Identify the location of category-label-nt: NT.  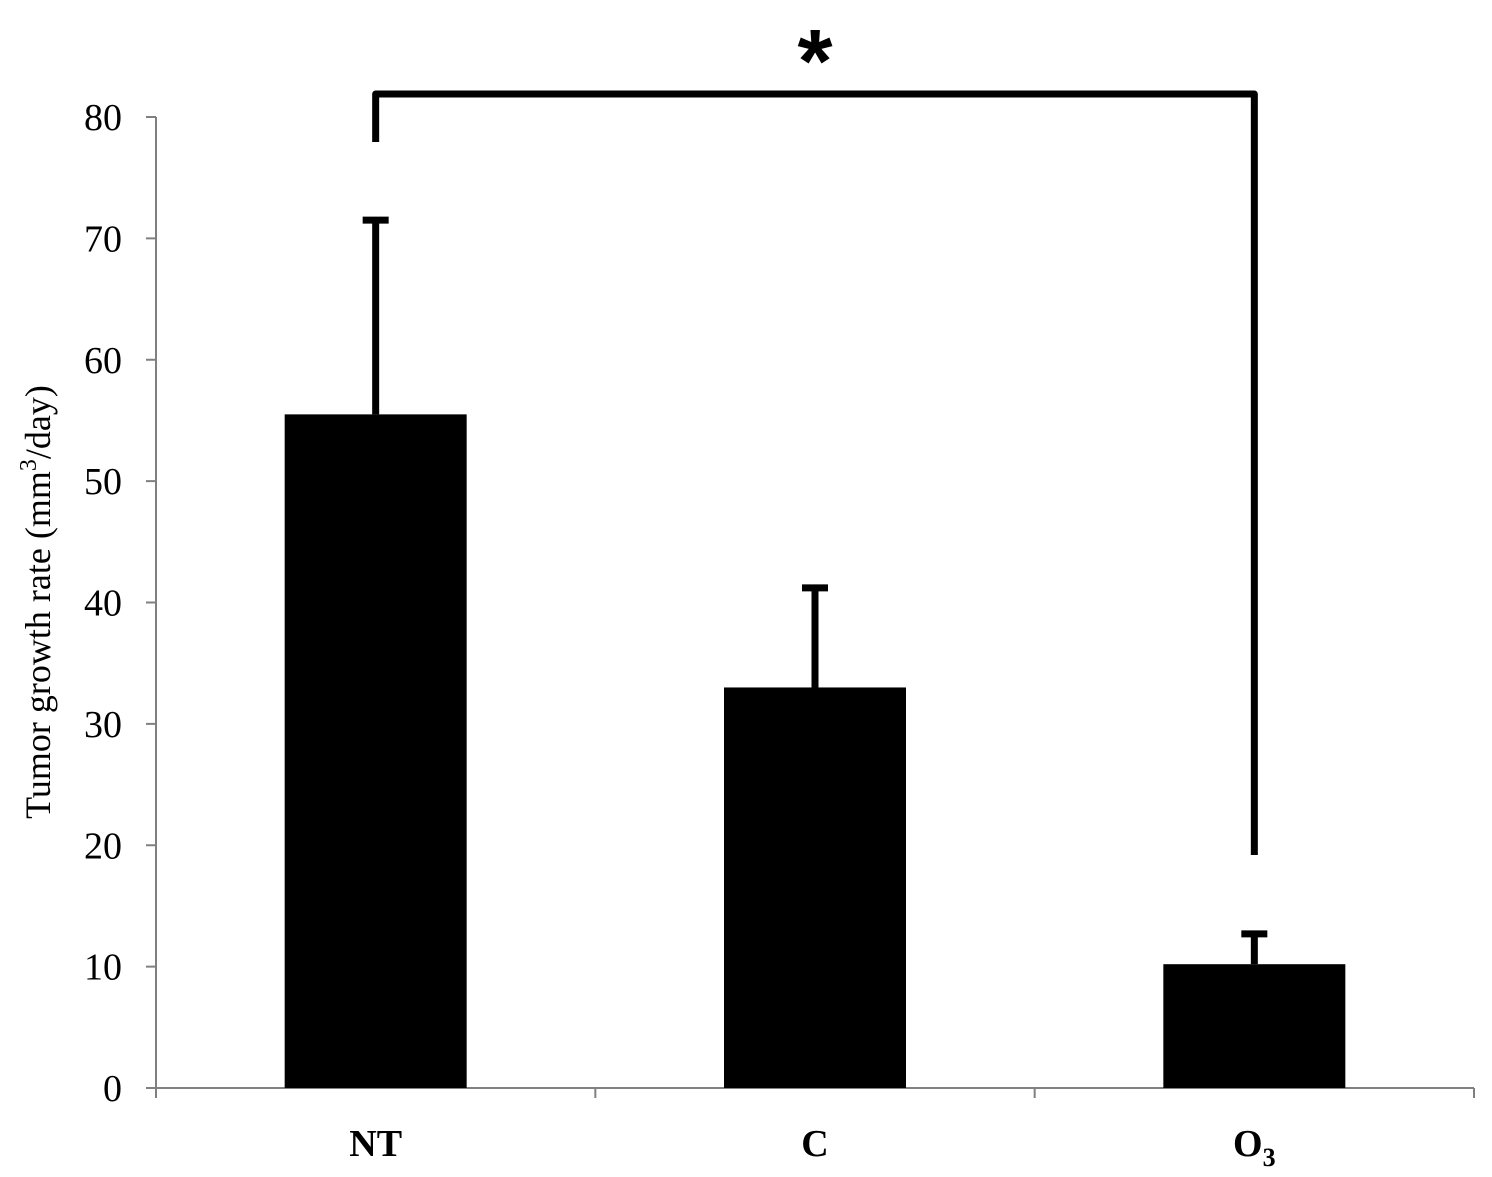
(375, 1144).